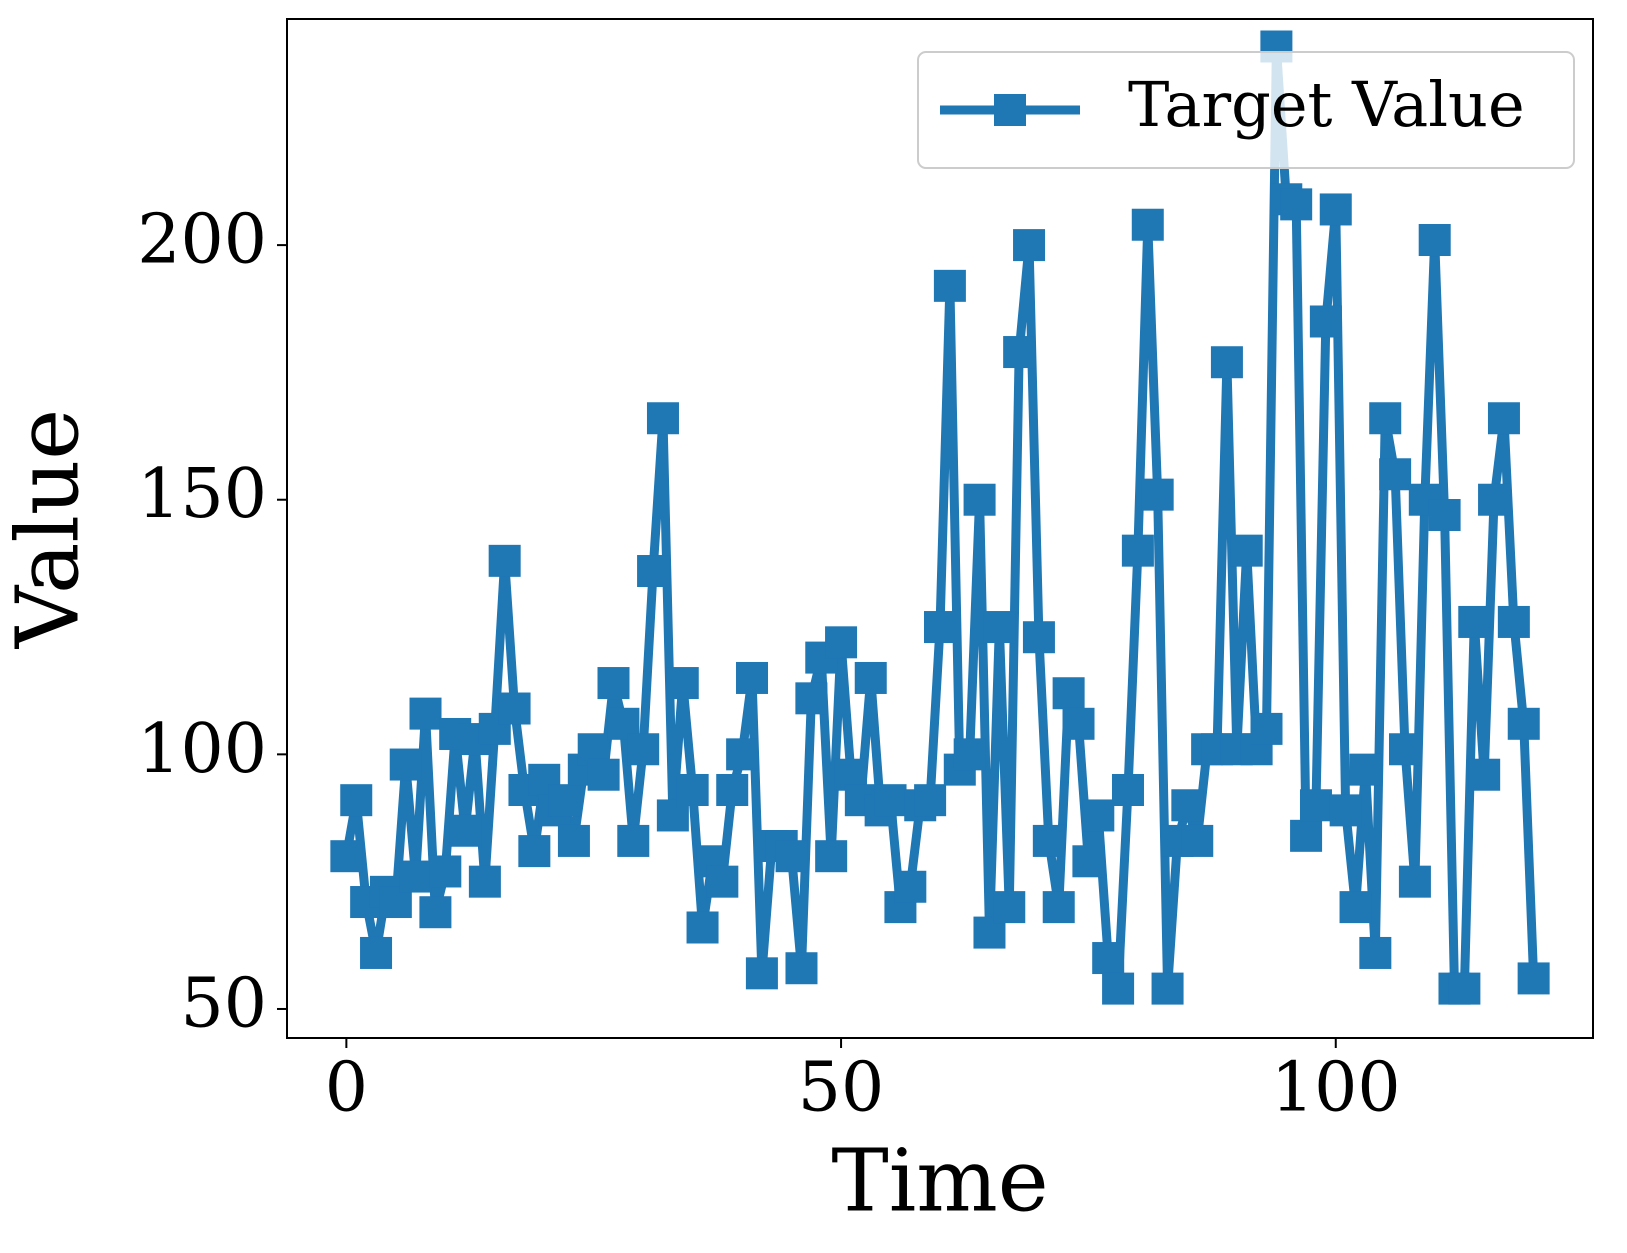 Image resolution: width=1627 pixels, height=1253 pixels. Describe the element at coordinates (1336, 1088) in the screenshot. I see `x-tick-label: 100` at that location.